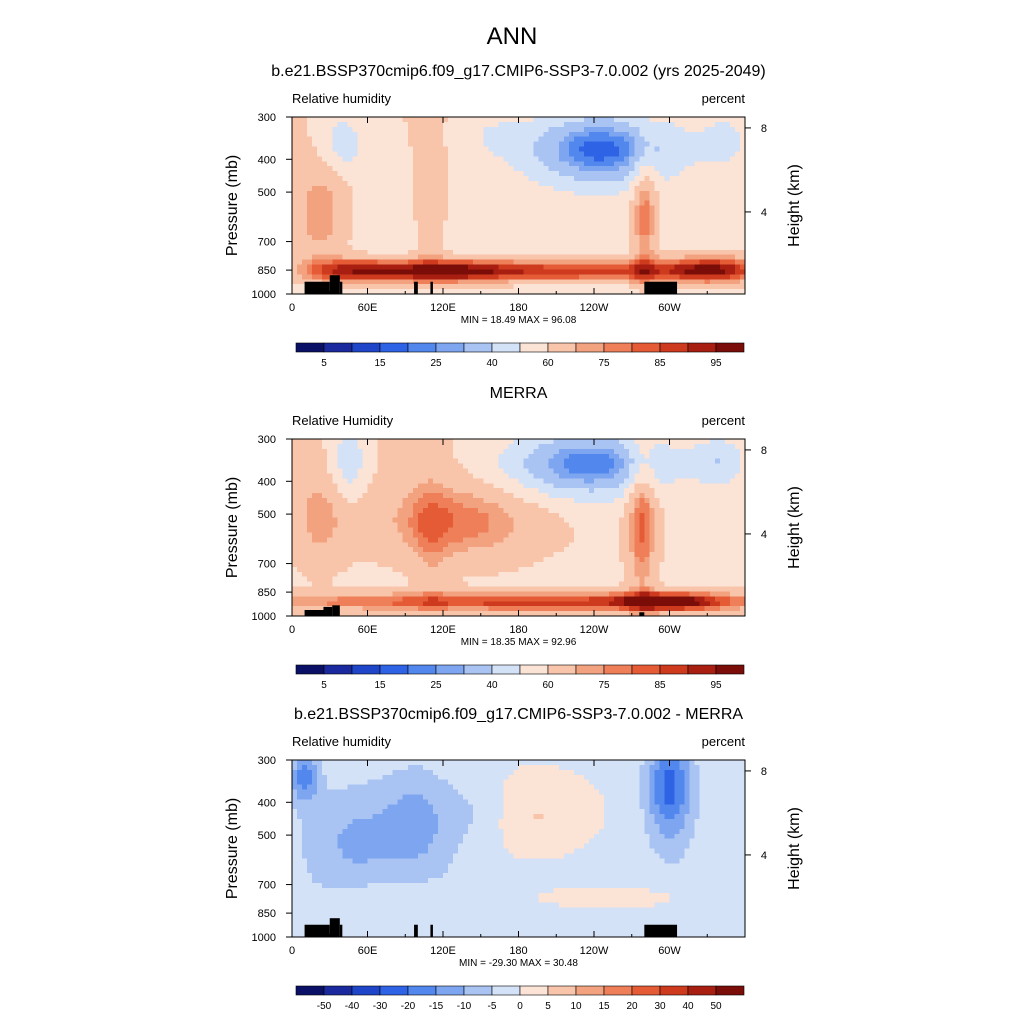 The width and height of the screenshot is (1024, 1024). What do you see at coordinates (267, 193) in the screenshot?
I see `y-tick-label: 500` at bounding box center [267, 193].